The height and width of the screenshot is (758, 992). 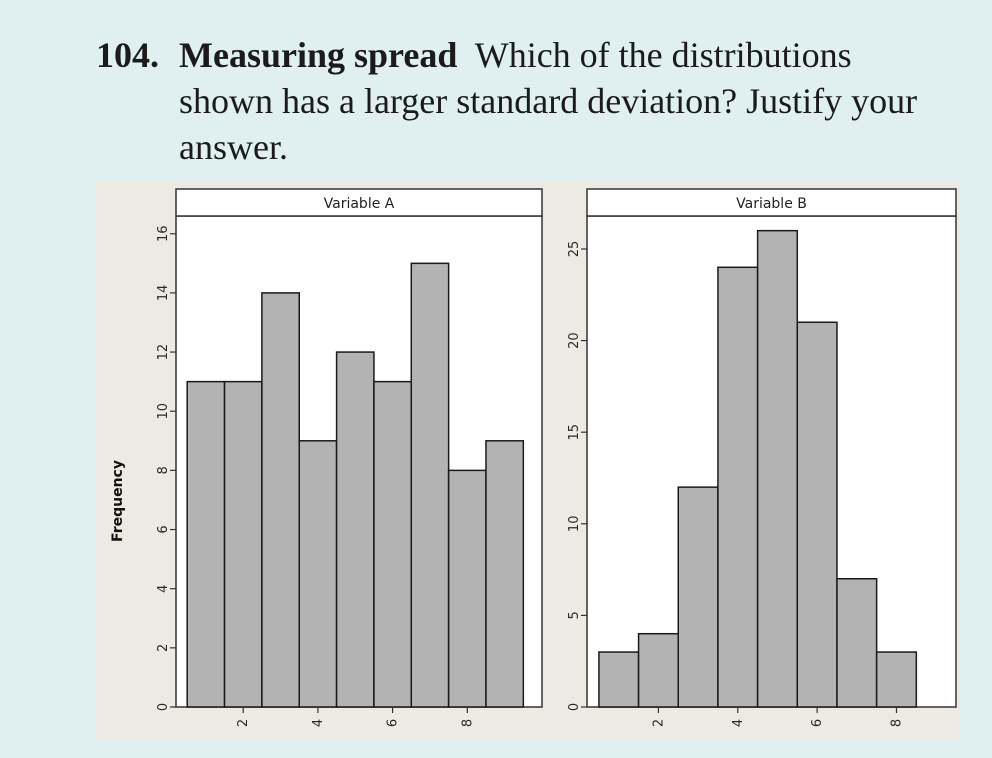 I want to click on panel-title: Variable B, so click(x=771, y=204).